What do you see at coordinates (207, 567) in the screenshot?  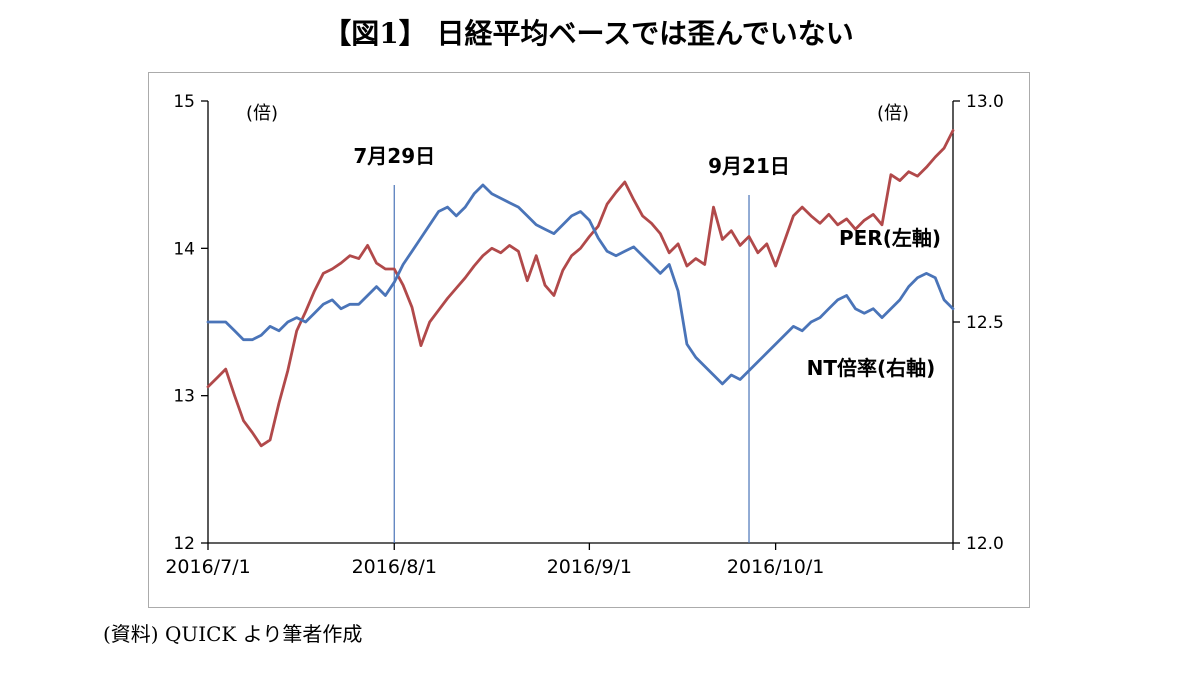 I see `x-axis-tick: 2016/7/1` at bounding box center [207, 567].